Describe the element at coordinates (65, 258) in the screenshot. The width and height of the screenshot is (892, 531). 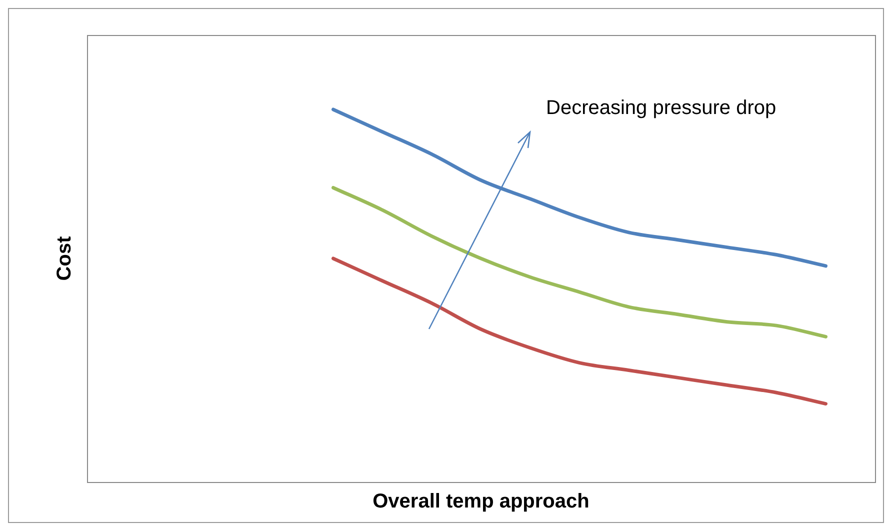
I see `y-axis-title: Cost` at that location.